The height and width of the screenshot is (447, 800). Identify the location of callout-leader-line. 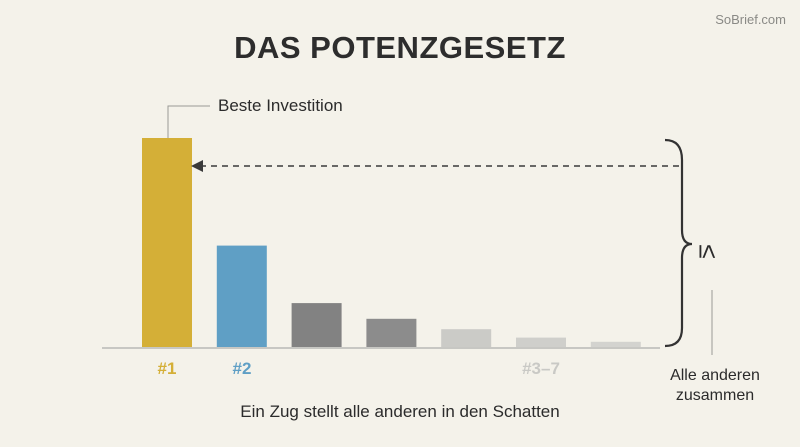
(188, 121).